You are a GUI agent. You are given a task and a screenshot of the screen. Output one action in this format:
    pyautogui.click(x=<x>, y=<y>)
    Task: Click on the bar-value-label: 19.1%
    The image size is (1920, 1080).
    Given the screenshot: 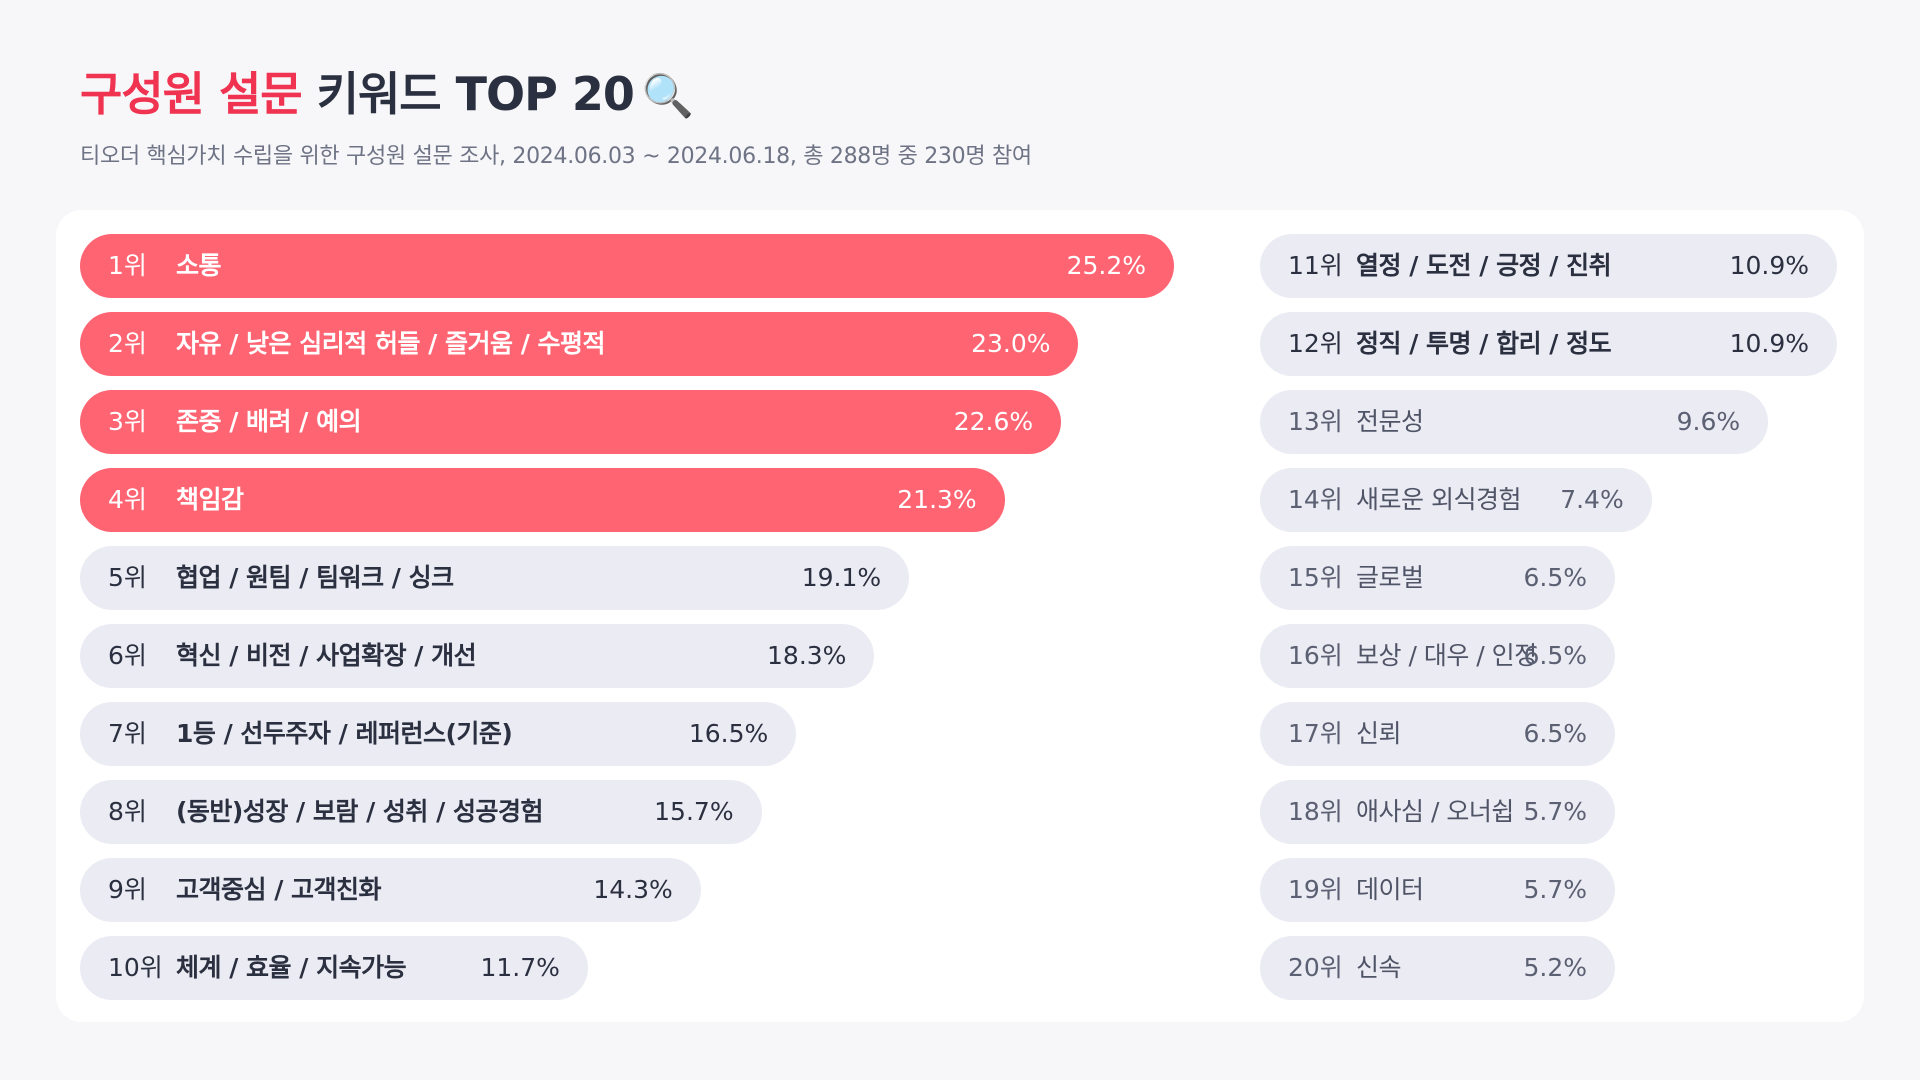 What is the action you would take?
    pyautogui.click(x=841, y=577)
    